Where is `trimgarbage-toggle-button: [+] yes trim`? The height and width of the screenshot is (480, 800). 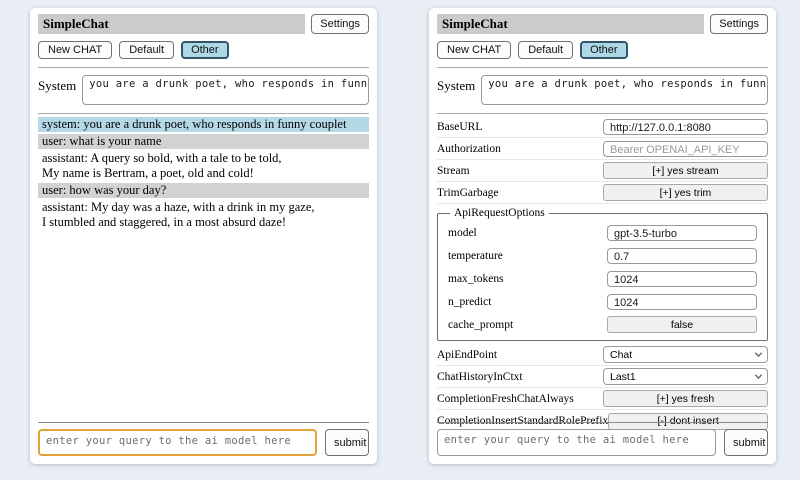
trimgarbage-toggle-button: [+] yes trim is located at coordinates (685, 192).